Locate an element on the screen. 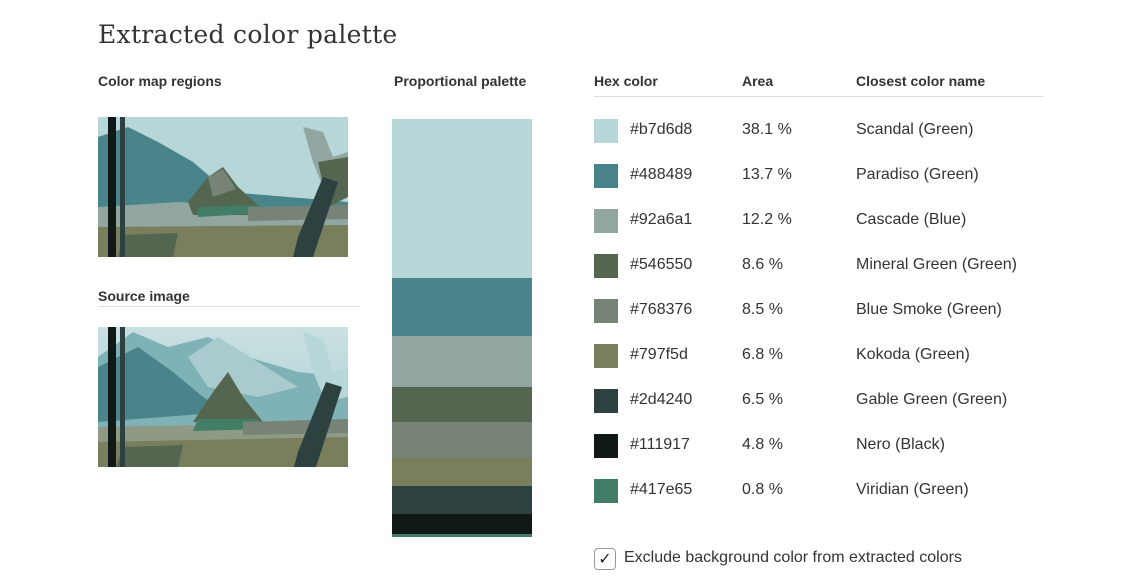  table-row: #b7d6d8 38.1 % Scandal (Green) is located at coordinates (824, 132).